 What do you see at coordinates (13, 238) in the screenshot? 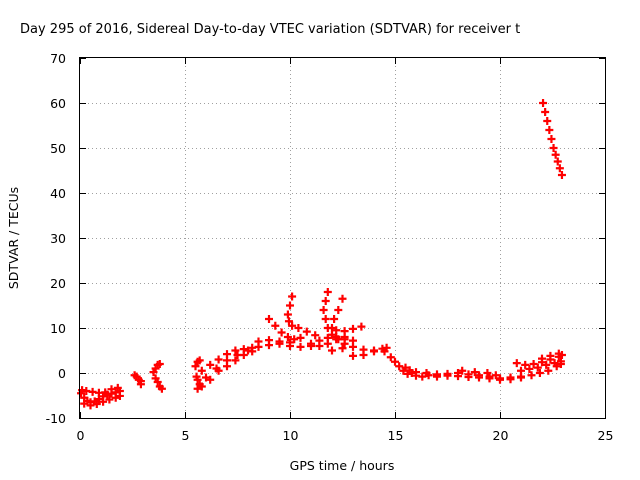
I see `y-axis-label: SDTVAR / TECUs` at bounding box center [13, 238].